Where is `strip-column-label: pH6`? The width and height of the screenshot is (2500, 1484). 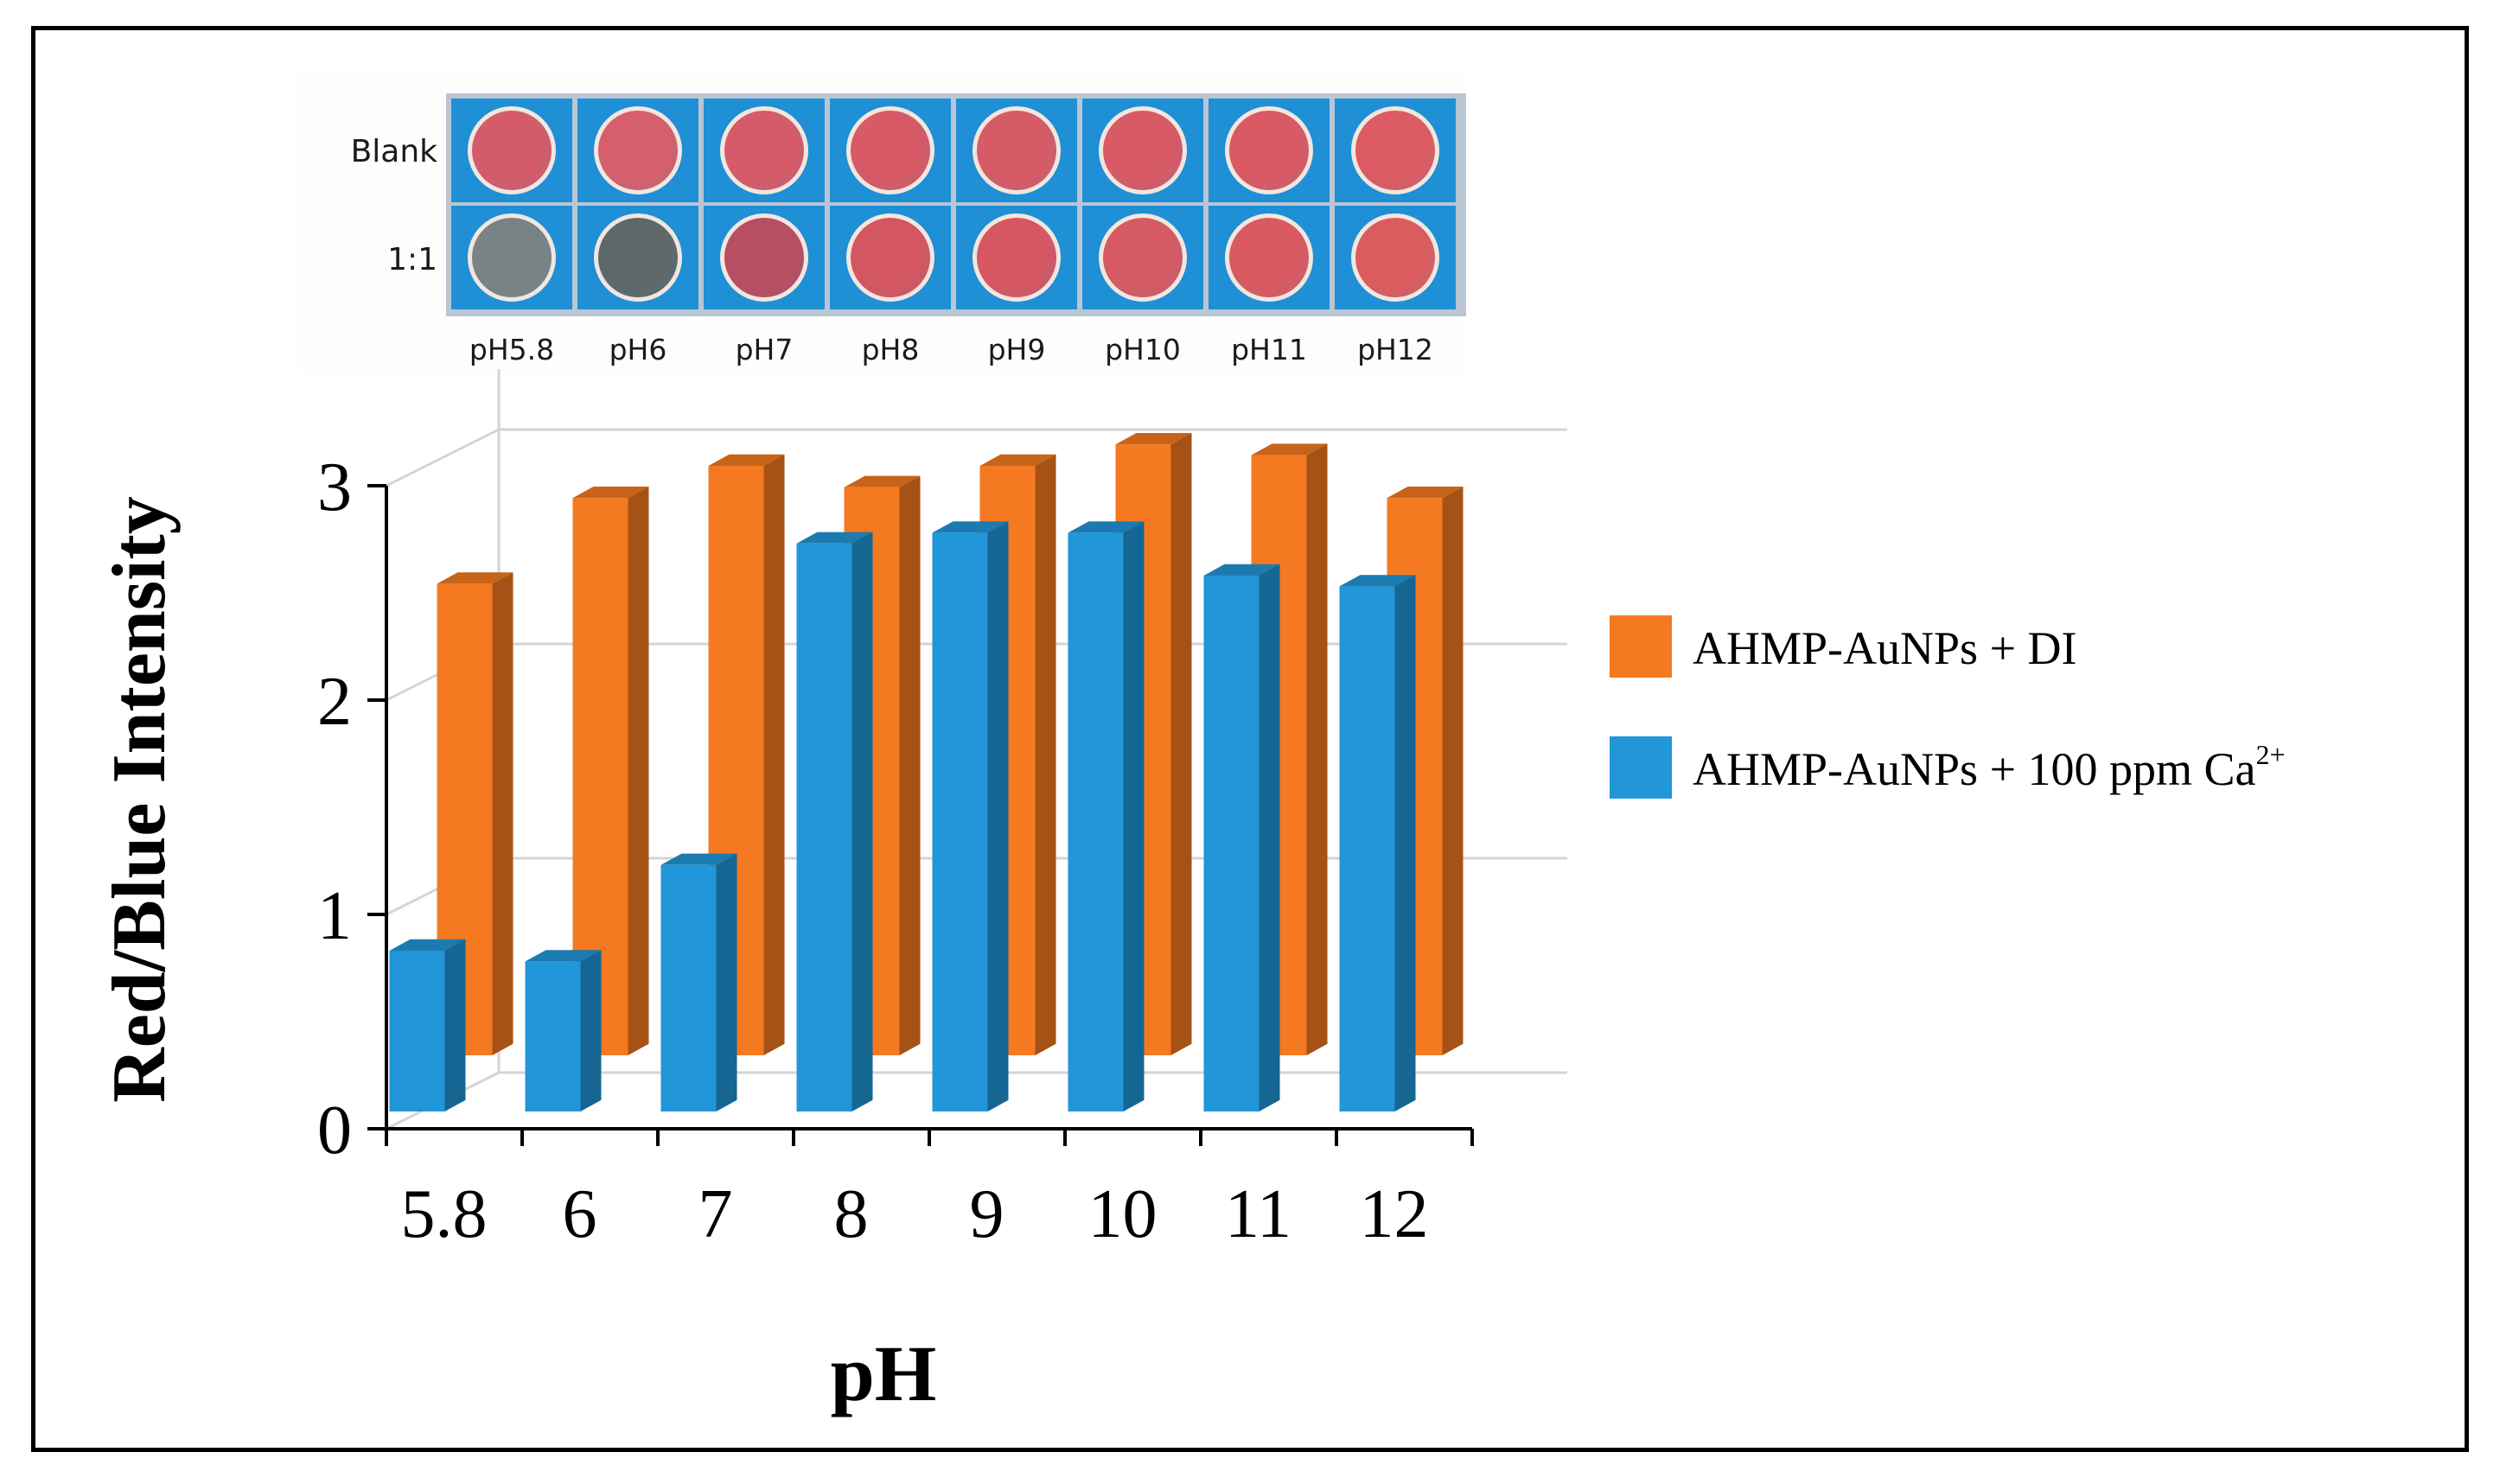
strip-column-label: pH6 is located at coordinates (638, 349).